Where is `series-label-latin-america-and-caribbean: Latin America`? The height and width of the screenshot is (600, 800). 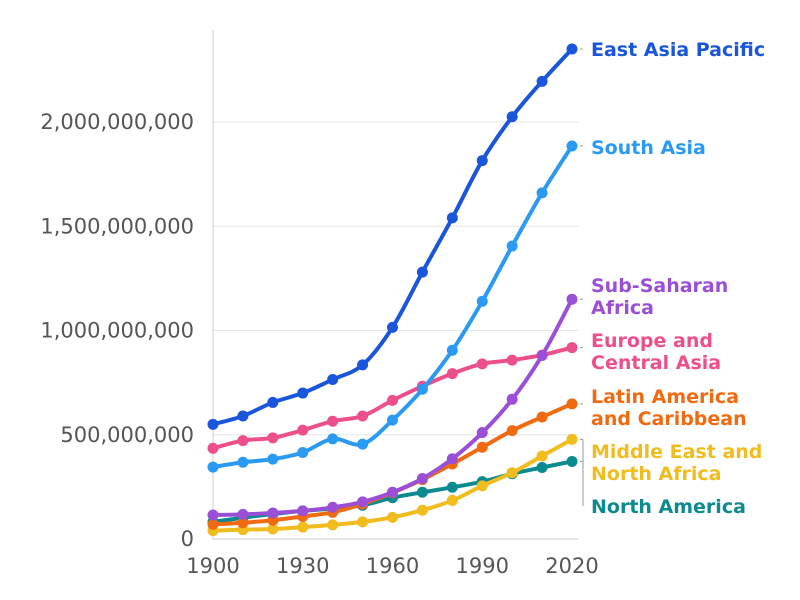
series-label-latin-america-and-caribbean: Latin America is located at coordinates (665, 397).